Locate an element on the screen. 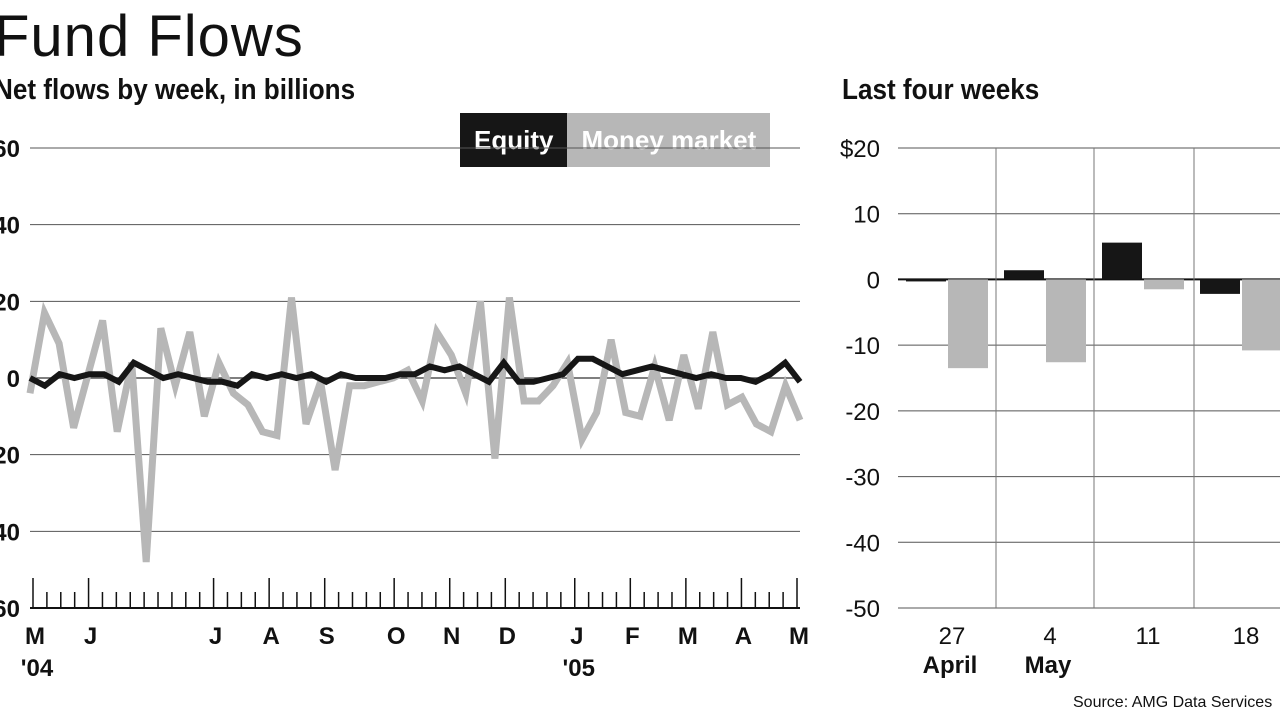 The height and width of the screenshot is (720, 1280). bar-y-tick-label: -20 is located at coordinates (862, 412).